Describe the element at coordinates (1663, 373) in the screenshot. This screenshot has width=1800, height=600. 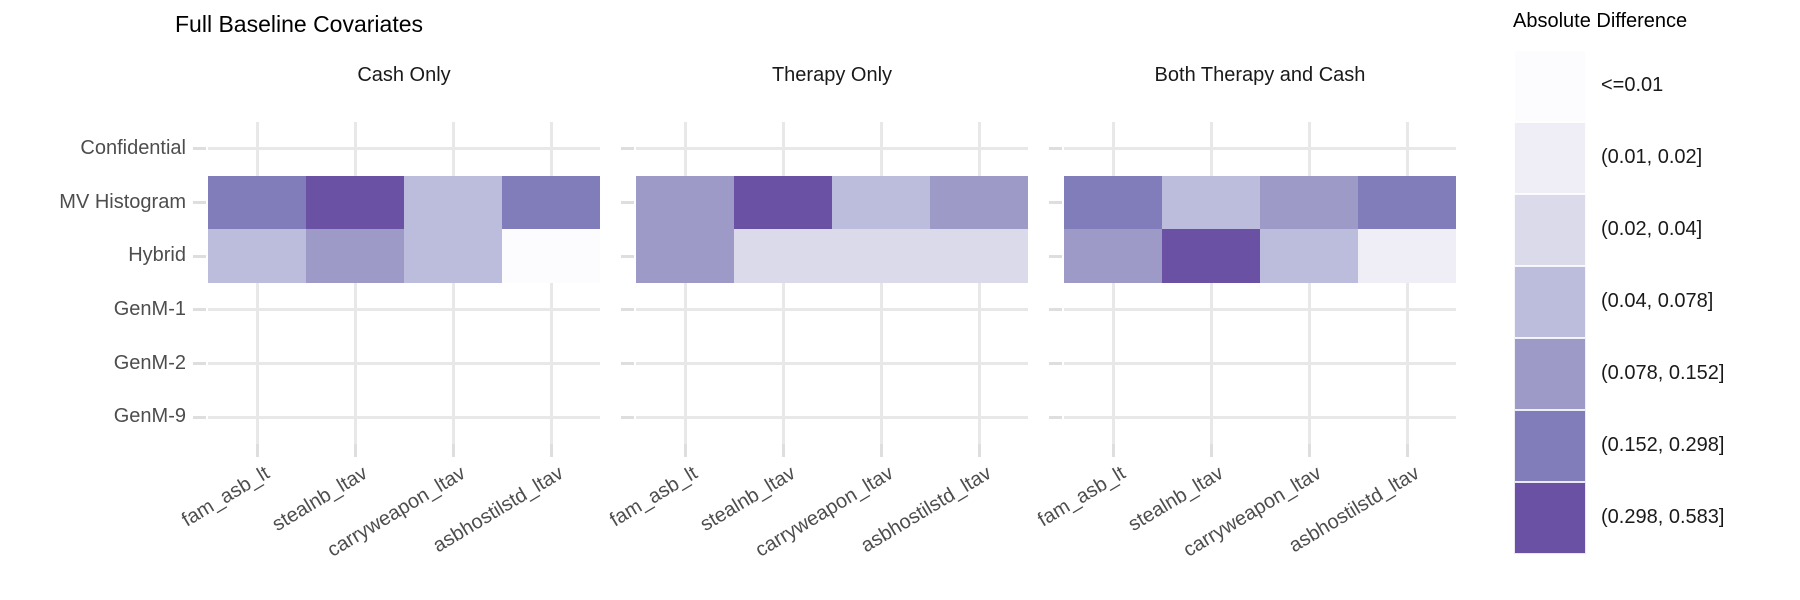
I see `legend-bin-label: (0.078, 0.152]` at that location.